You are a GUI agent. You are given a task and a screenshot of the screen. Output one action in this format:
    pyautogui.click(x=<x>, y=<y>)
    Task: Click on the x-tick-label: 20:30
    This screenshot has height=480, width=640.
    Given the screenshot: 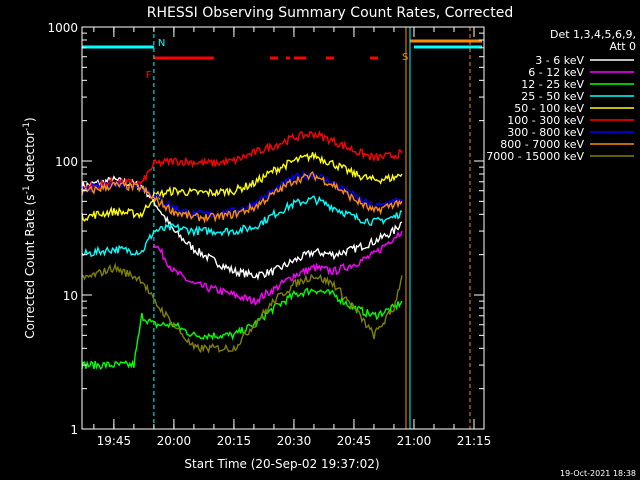 What is the action you would take?
    pyautogui.click(x=294, y=441)
    